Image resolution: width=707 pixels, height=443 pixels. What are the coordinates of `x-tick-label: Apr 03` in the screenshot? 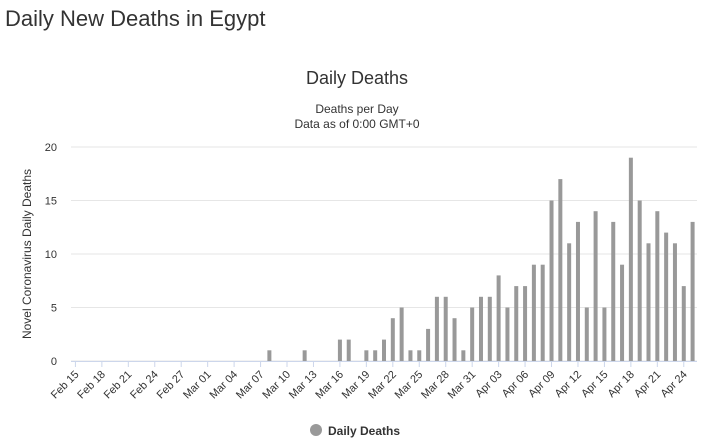 It's located at (488, 384).